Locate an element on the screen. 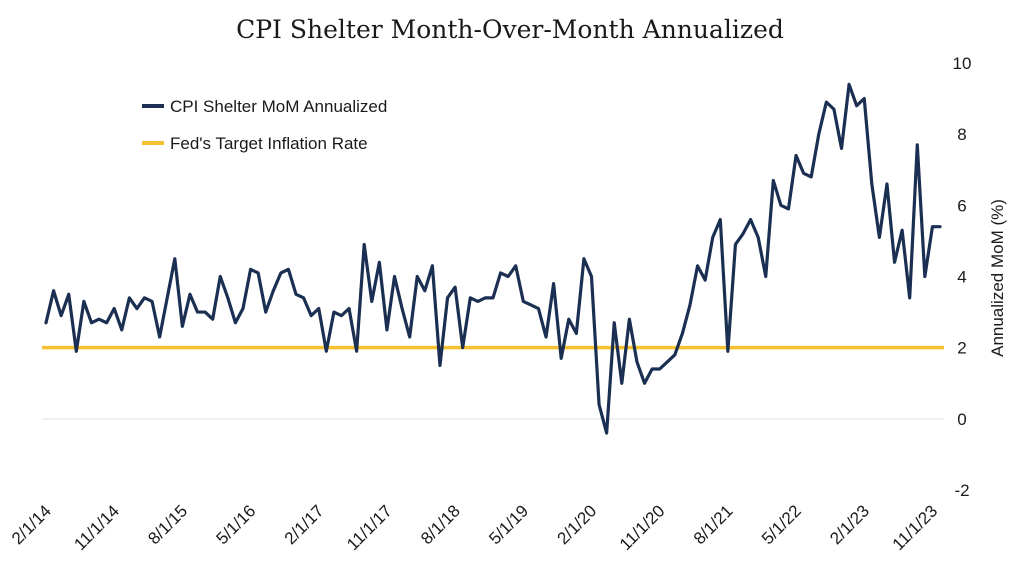 Image resolution: width=1024 pixels, height=566 pixels. x-tick-label: 2/1/14 is located at coordinates (31, 524).